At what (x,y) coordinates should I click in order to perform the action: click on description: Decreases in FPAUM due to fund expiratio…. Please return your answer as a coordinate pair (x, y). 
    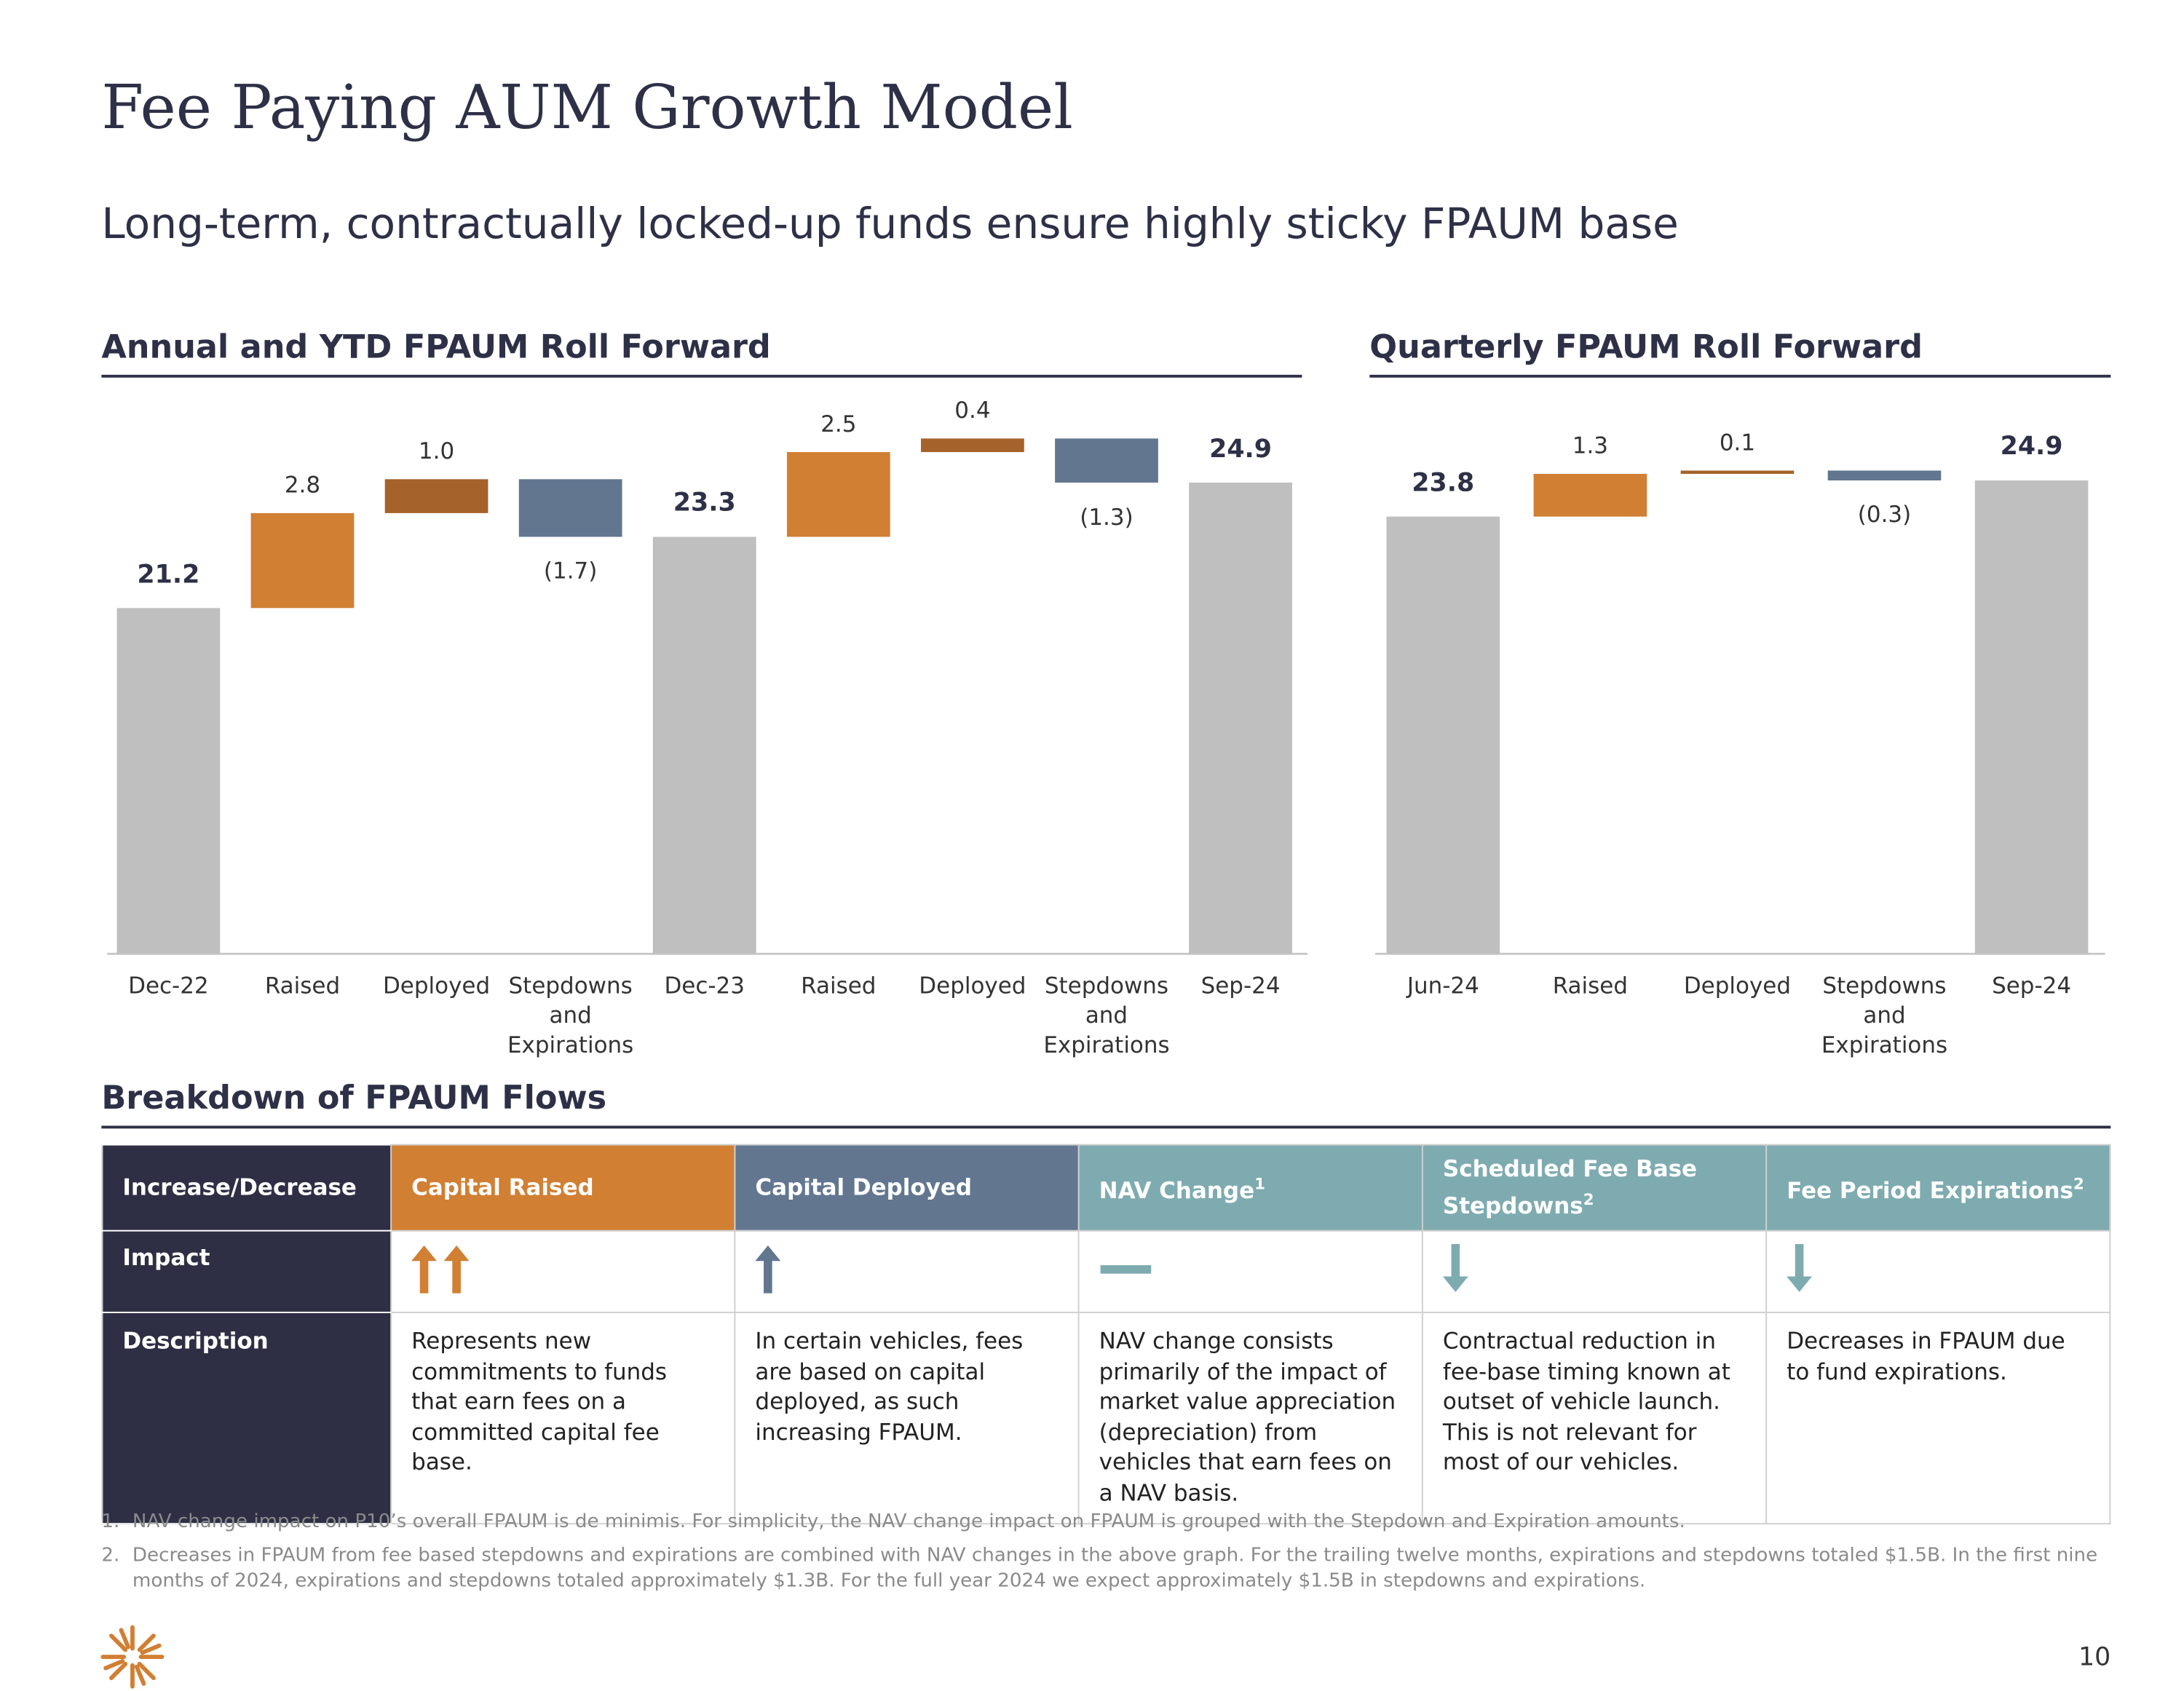
    Looking at the image, I should click on (1938, 1418).